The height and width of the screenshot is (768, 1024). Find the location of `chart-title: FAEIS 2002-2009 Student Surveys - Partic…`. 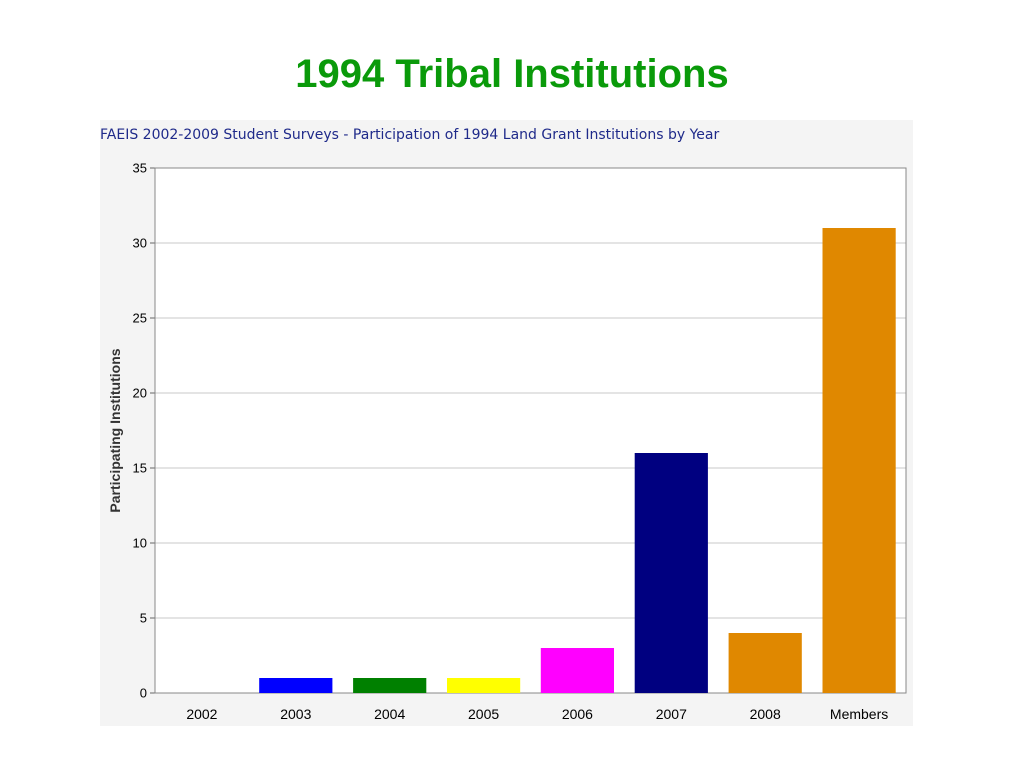

chart-title: FAEIS 2002-2009 Student Surveys - Partic… is located at coordinates (410, 135).